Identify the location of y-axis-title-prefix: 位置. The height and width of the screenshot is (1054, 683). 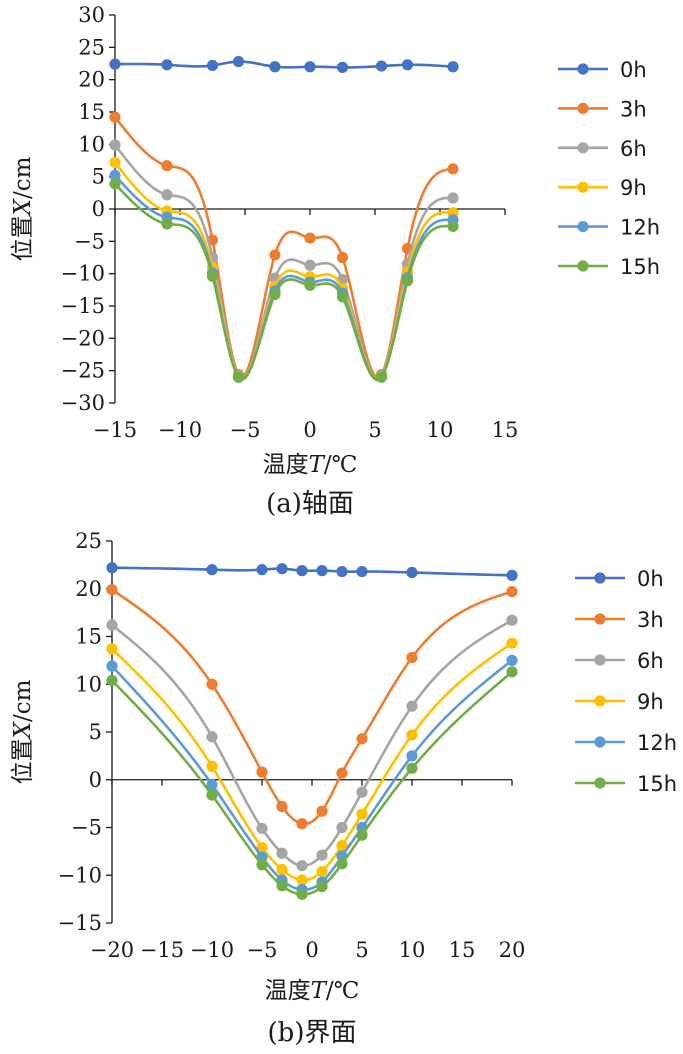
(23, 238).